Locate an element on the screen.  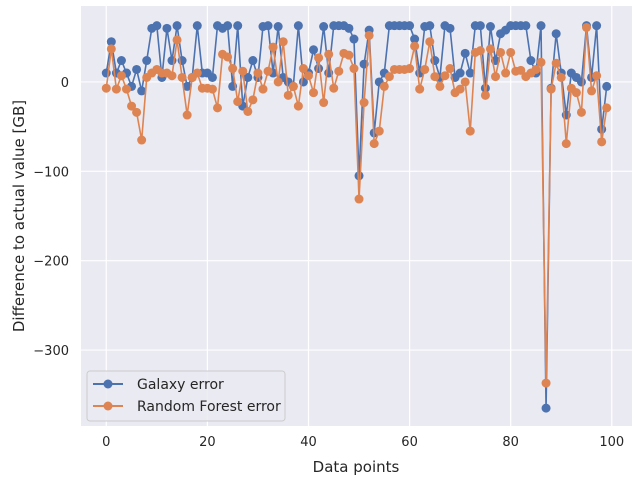
legend-label-galaxy-error: Galaxy error is located at coordinates (180, 385).